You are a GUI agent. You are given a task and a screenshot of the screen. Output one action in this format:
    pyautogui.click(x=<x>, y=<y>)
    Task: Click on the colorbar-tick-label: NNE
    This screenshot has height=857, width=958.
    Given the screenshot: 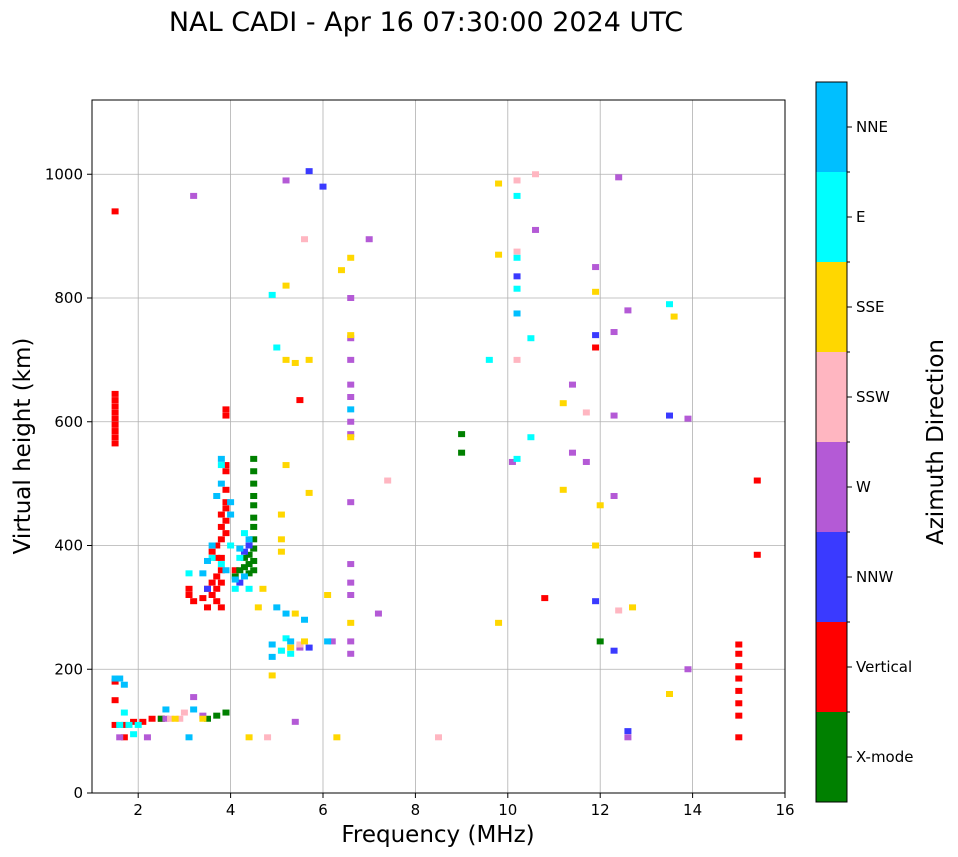 What is the action you would take?
    pyautogui.click(x=872, y=127)
    